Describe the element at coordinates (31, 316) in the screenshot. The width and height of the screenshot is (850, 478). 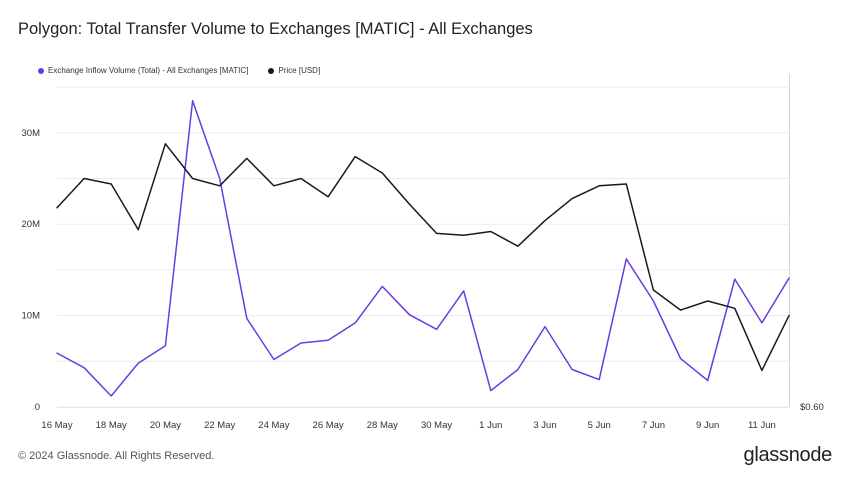
I see `y-left-tick-label: 10M` at that location.